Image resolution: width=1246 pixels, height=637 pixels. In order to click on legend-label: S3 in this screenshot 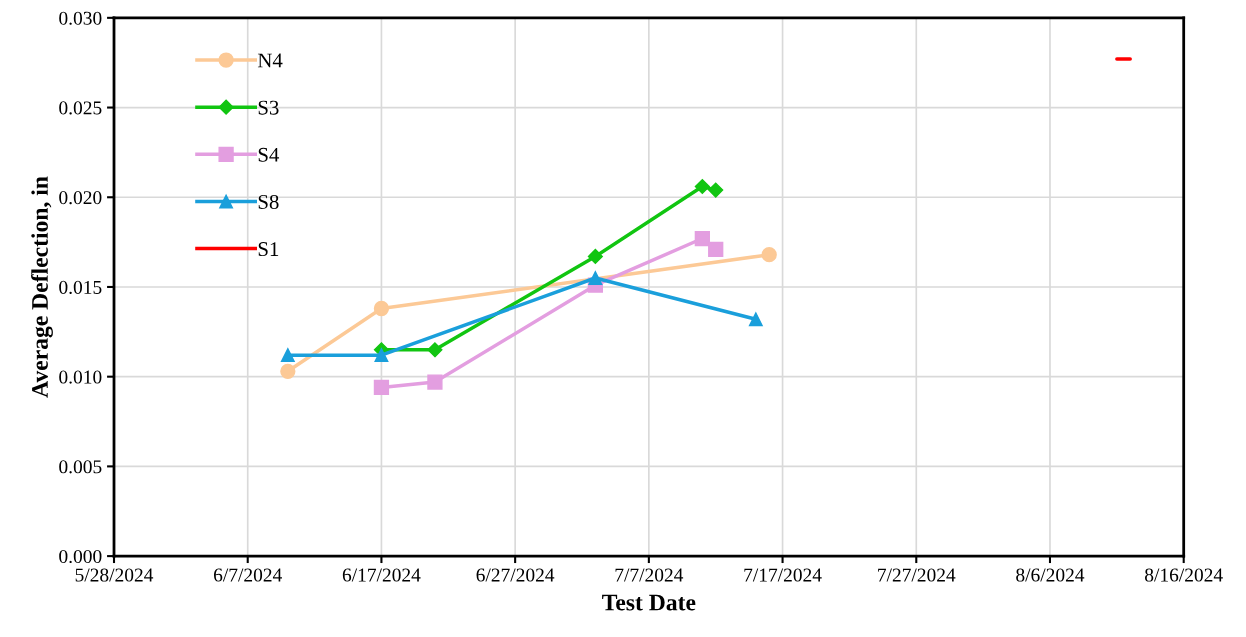, I will do `click(268, 107)`.